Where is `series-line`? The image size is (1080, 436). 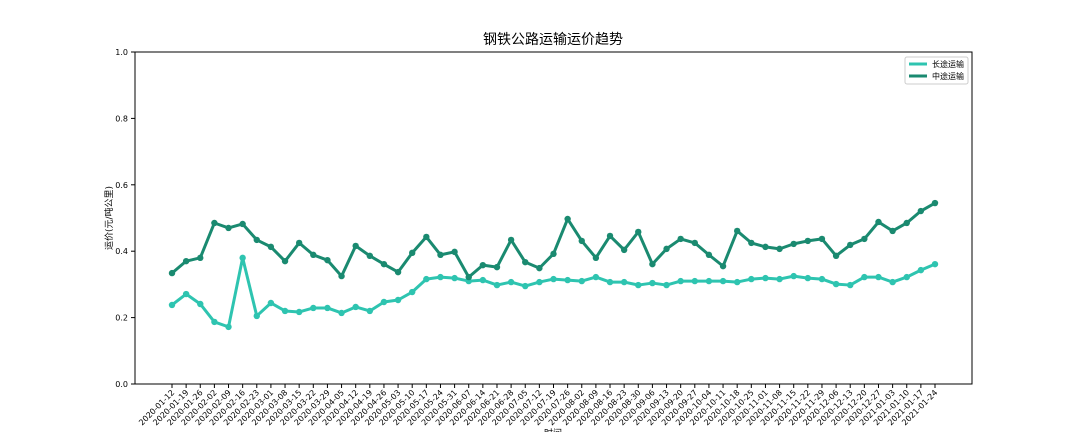
series-line is located at coordinates (553, 292).